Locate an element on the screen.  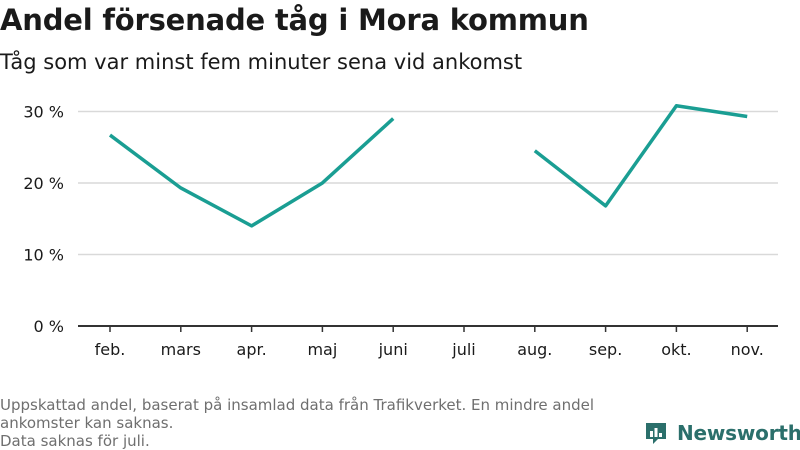
footnote-missing-data: Data saknas för juli. is located at coordinates (75, 441).